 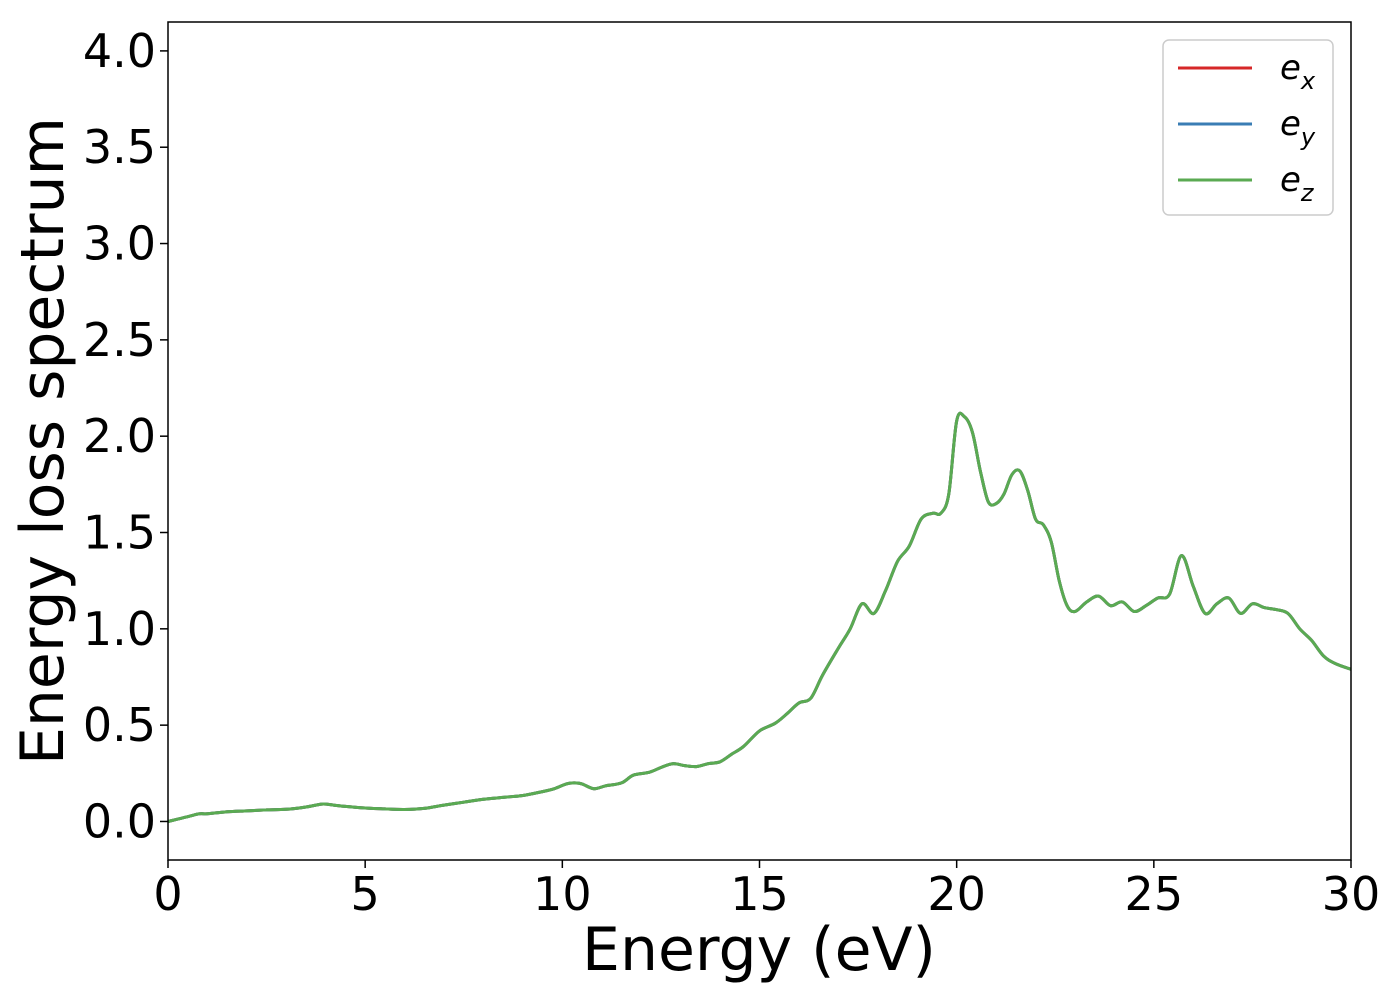 I want to click on y-axis-title: Energy loss spectrum, so click(x=43, y=441).